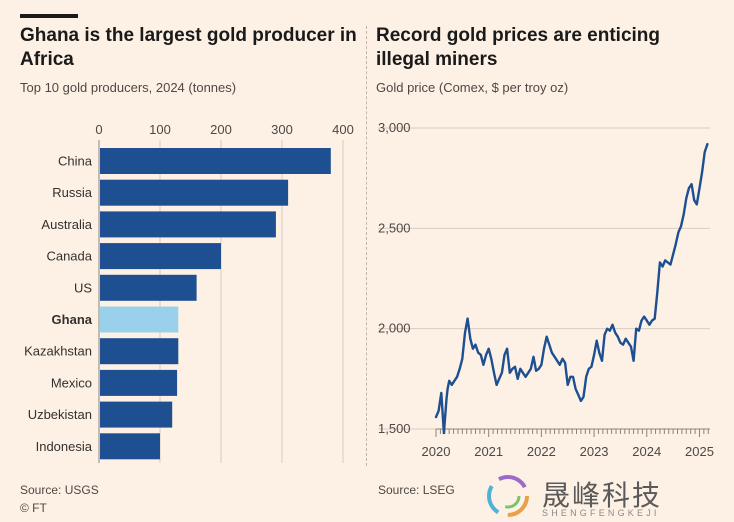 The width and height of the screenshot is (734, 522). Describe the element at coordinates (188, 224) in the screenshot. I see `bar-australia` at that location.